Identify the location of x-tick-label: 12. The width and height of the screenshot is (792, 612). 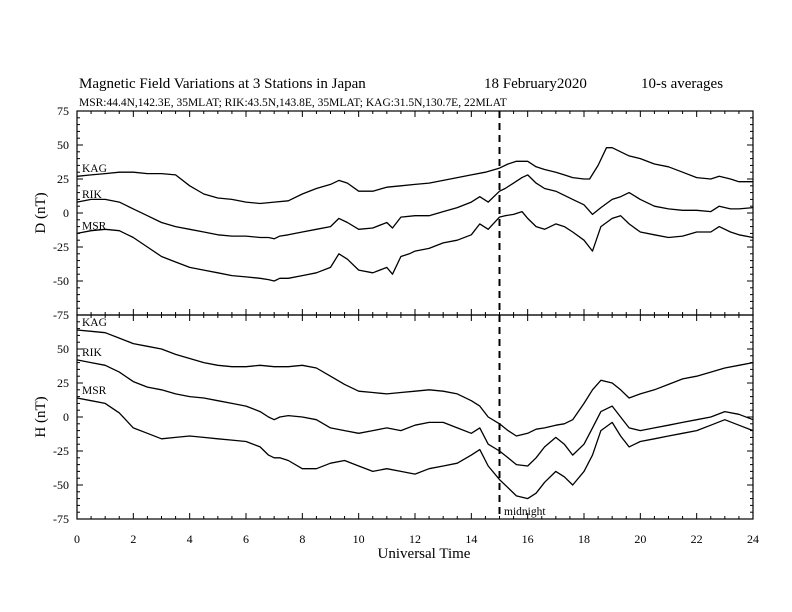
(415, 539).